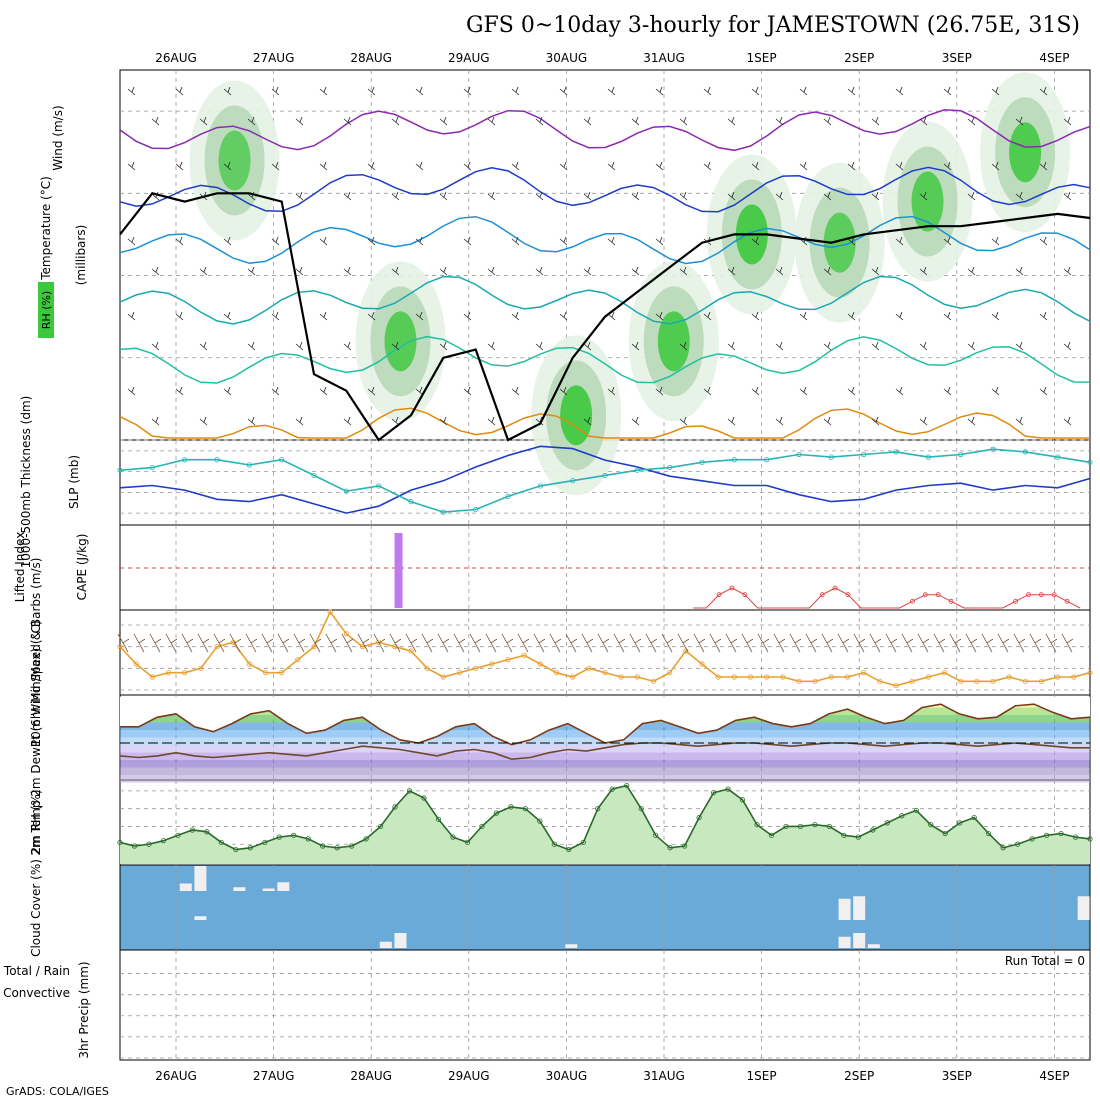 The width and height of the screenshot is (1100, 1100). I want to click on panel-frame, so click(605, 907).